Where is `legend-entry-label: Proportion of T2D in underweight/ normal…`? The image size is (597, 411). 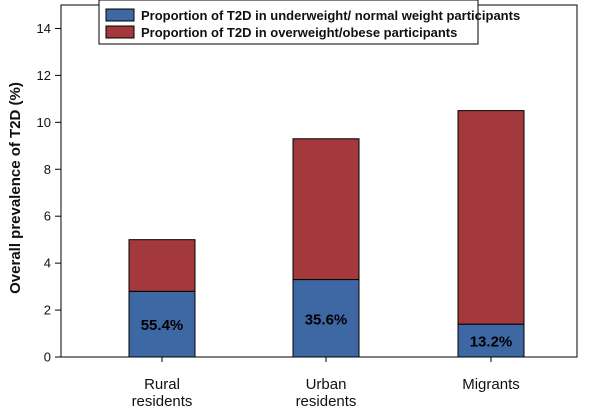
legend-entry-label: Proportion of T2D in underweight/ normal… is located at coordinates (330, 15).